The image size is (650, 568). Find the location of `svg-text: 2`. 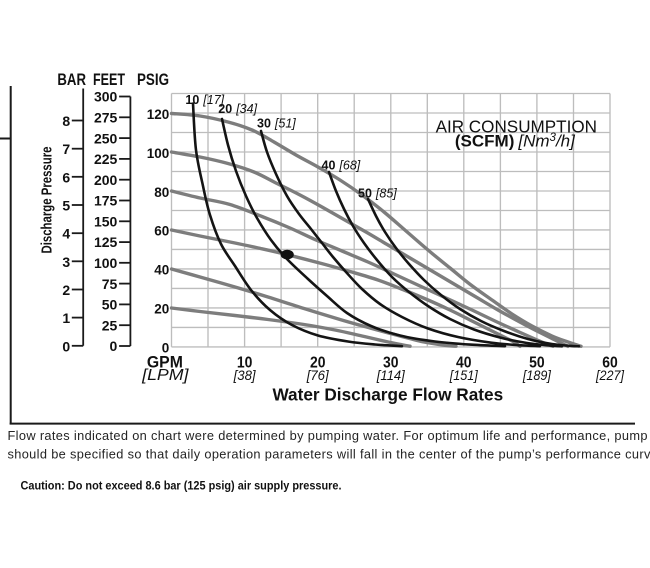

svg-text: 2 is located at coordinates (66, 290).